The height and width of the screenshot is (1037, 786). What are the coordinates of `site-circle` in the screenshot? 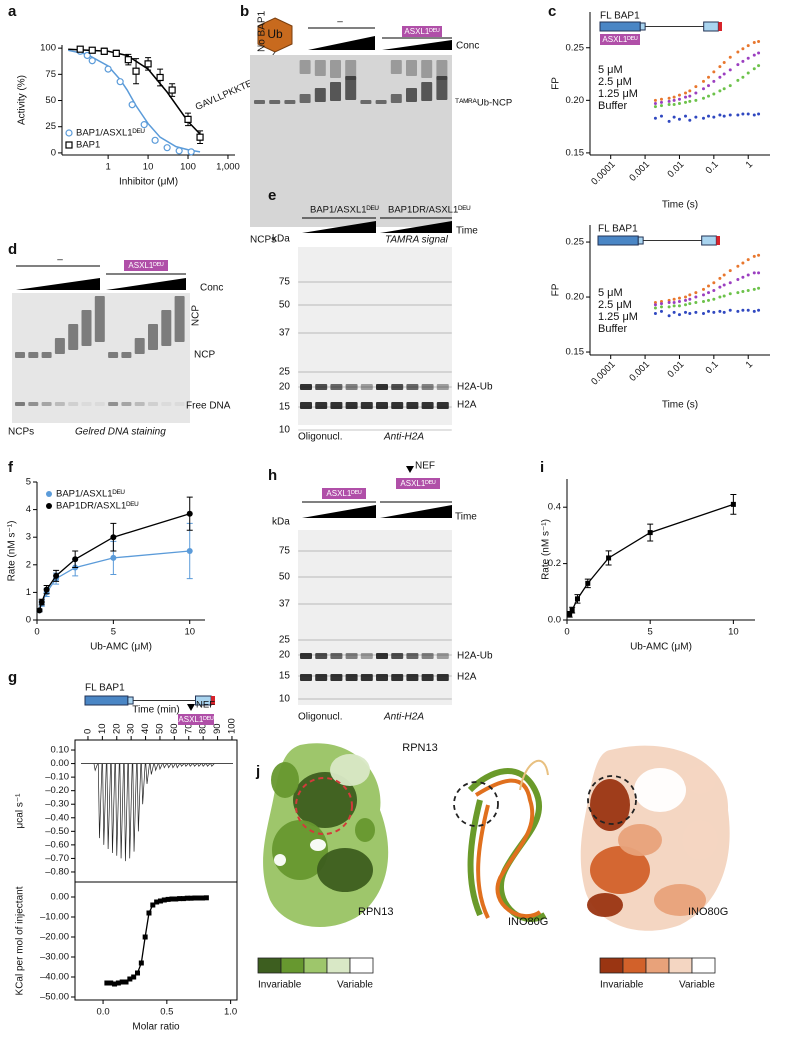 It's located at (476, 804).